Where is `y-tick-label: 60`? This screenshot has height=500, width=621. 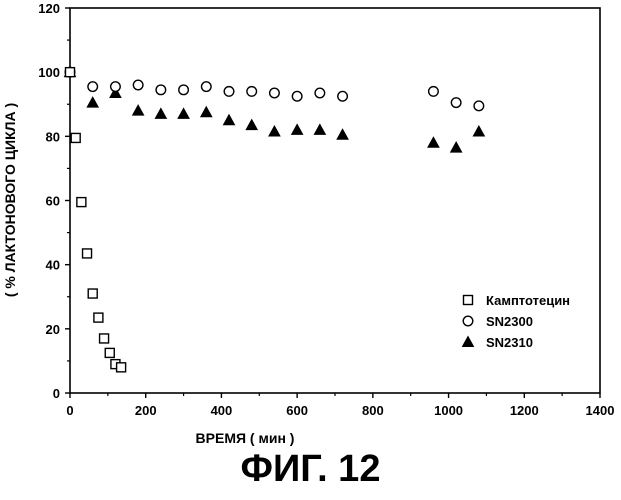 y-tick-label: 60 is located at coordinates (53, 201).